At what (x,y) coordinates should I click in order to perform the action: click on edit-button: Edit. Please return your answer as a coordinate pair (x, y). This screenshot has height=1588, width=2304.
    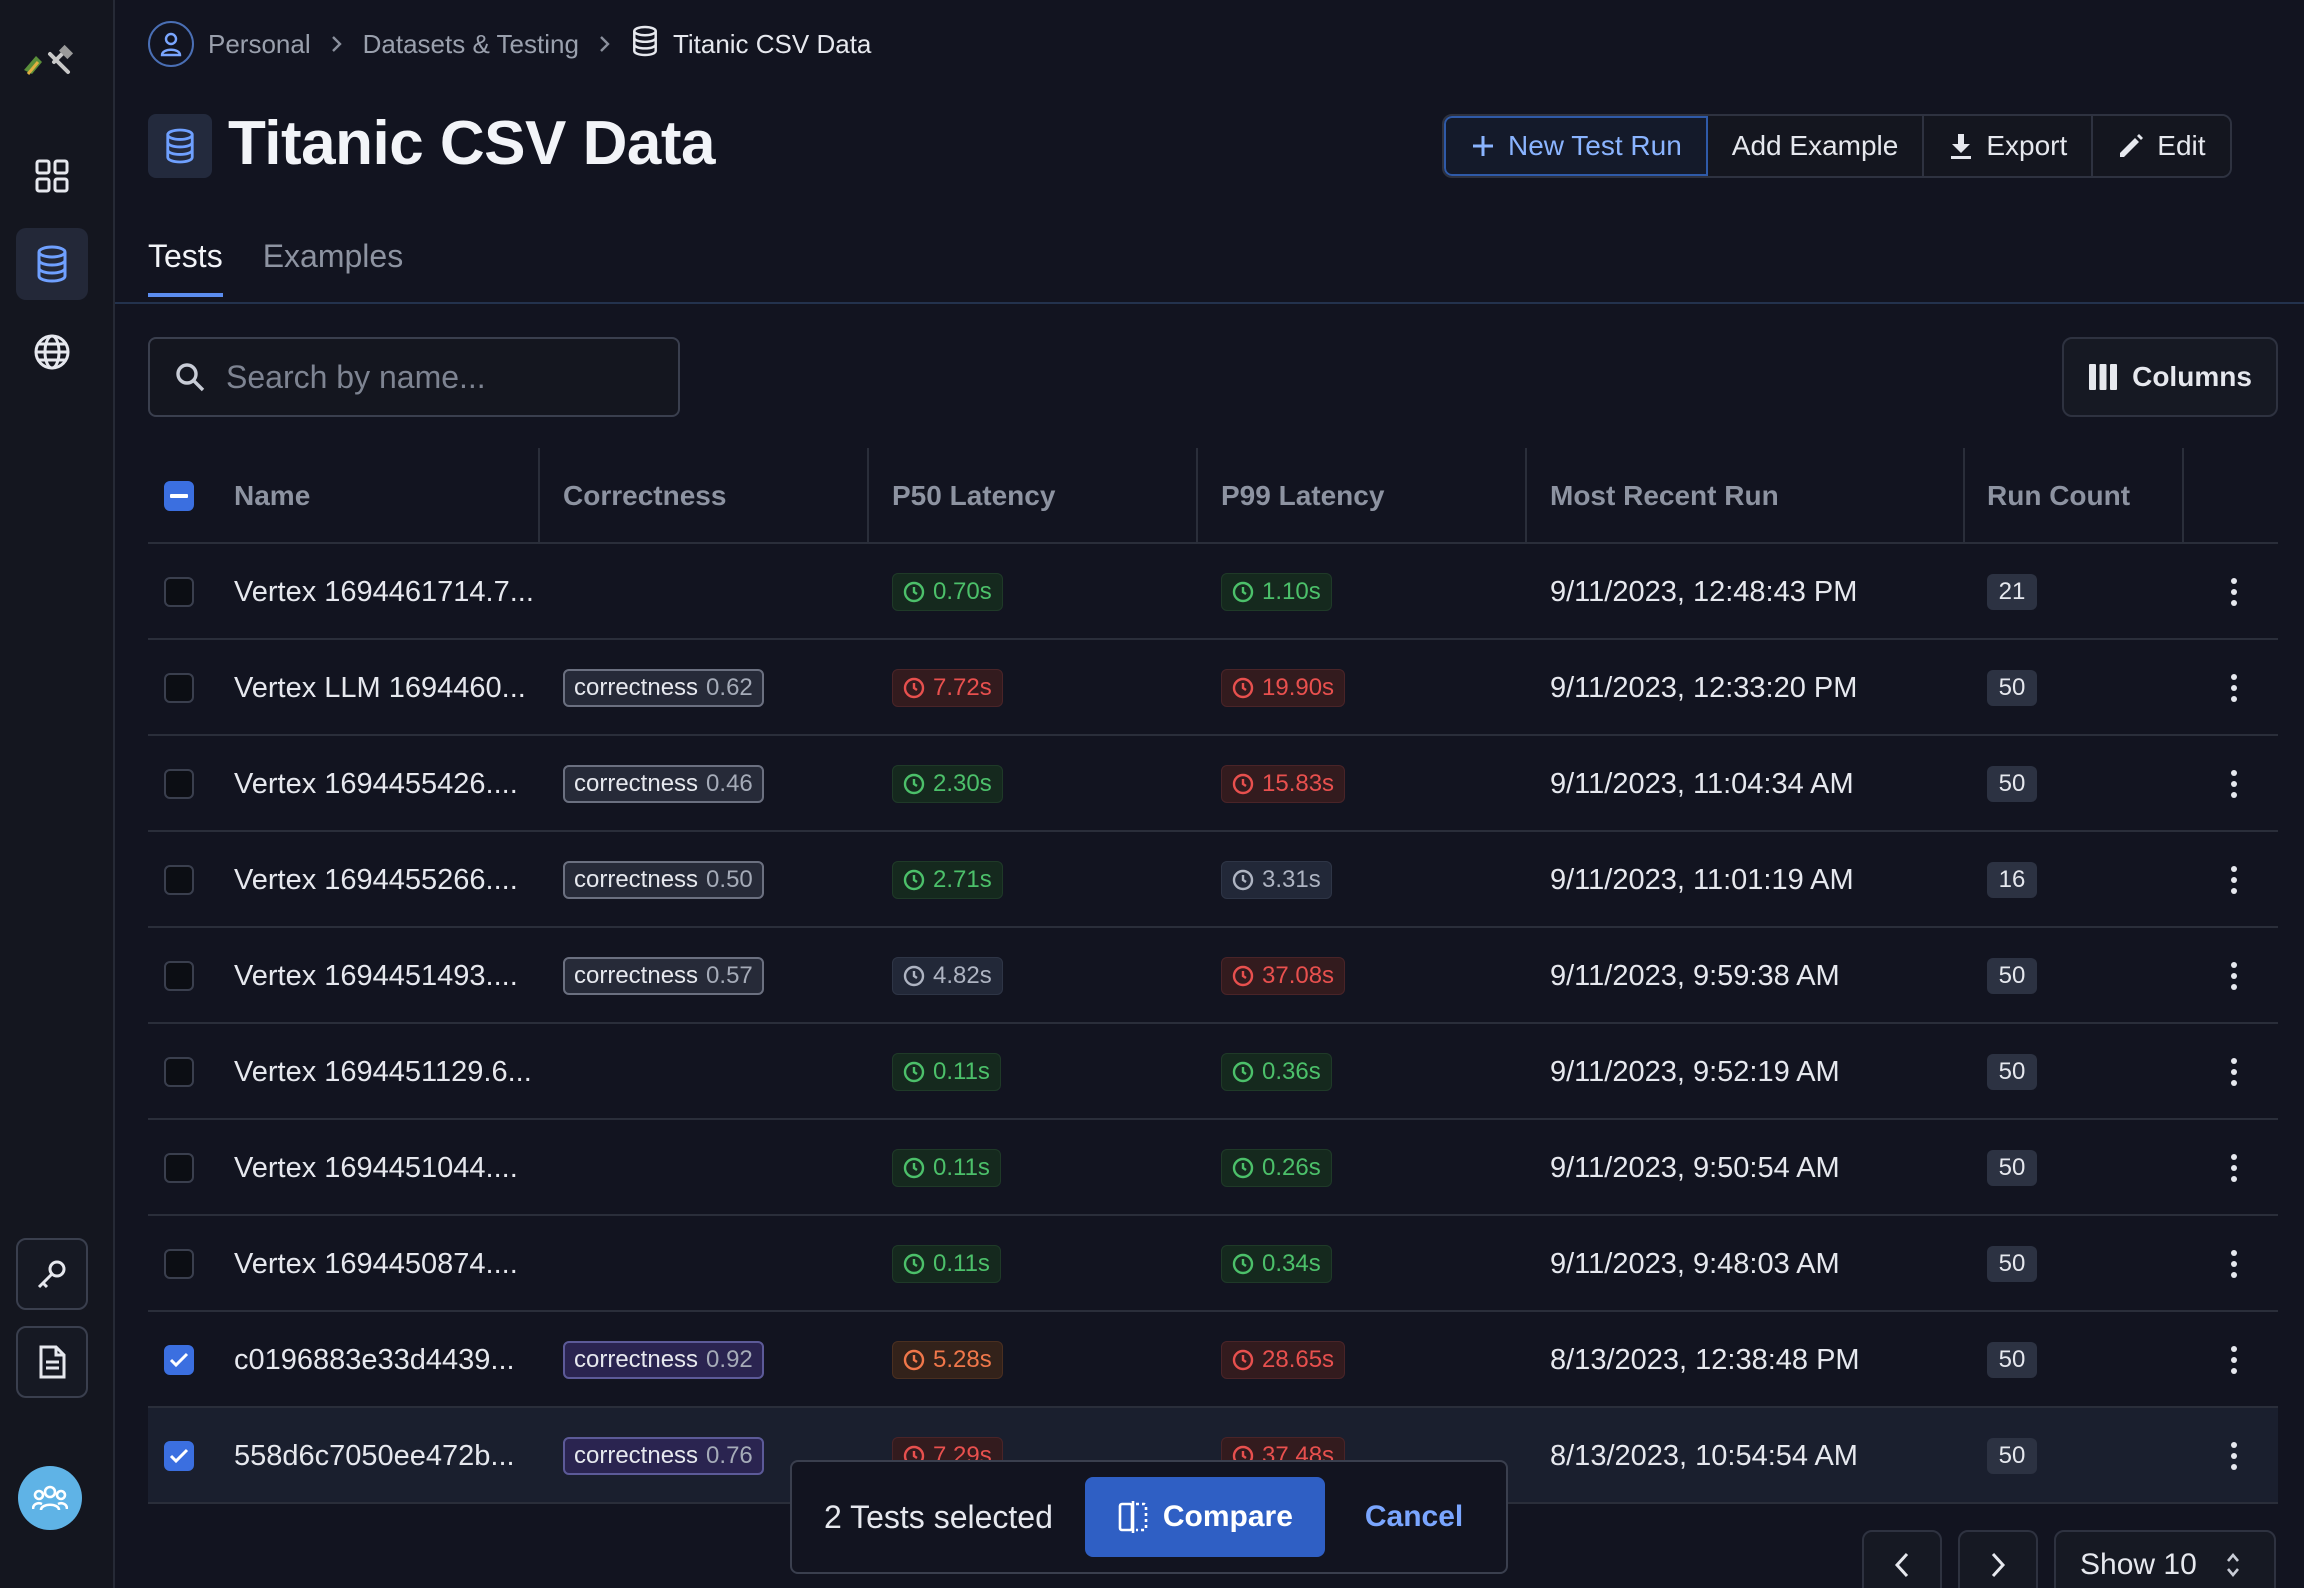
    Looking at the image, I should click on (2161, 146).